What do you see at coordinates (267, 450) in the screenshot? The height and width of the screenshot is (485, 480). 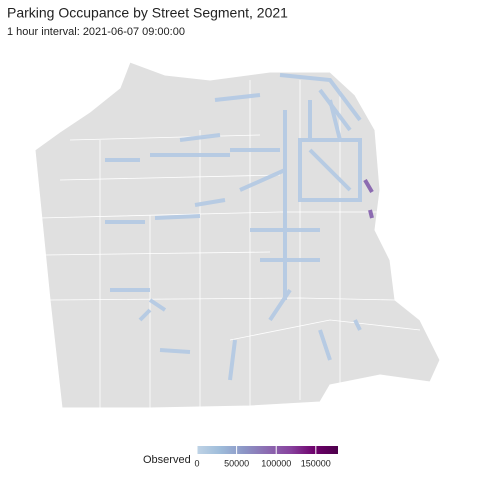 I see `colorbar` at bounding box center [267, 450].